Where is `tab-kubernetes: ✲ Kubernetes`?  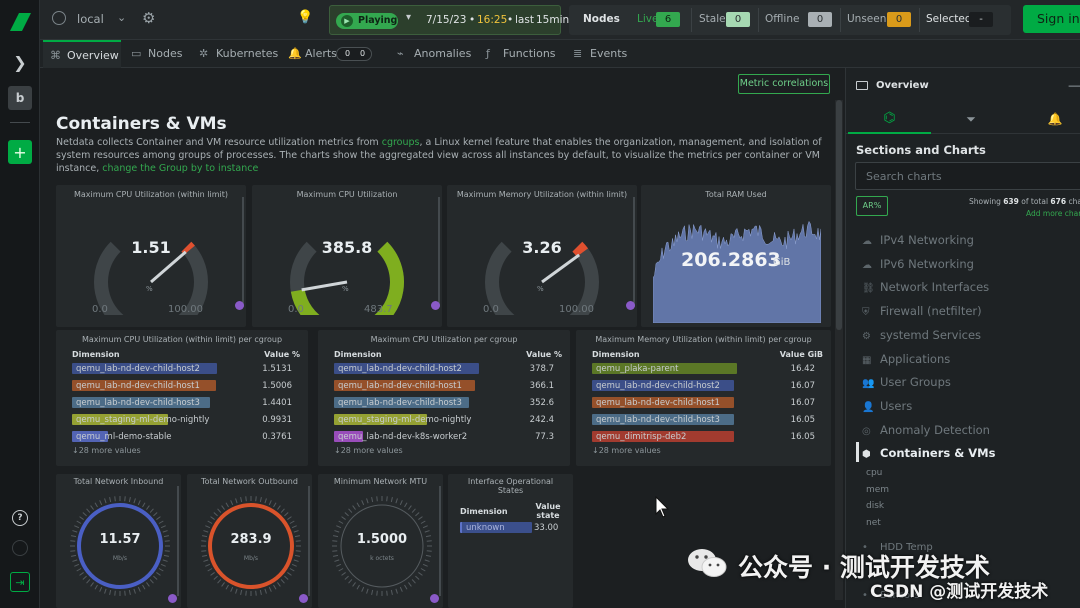
tab-kubernetes: ✲ Kubernetes is located at coordinates (236, 54).